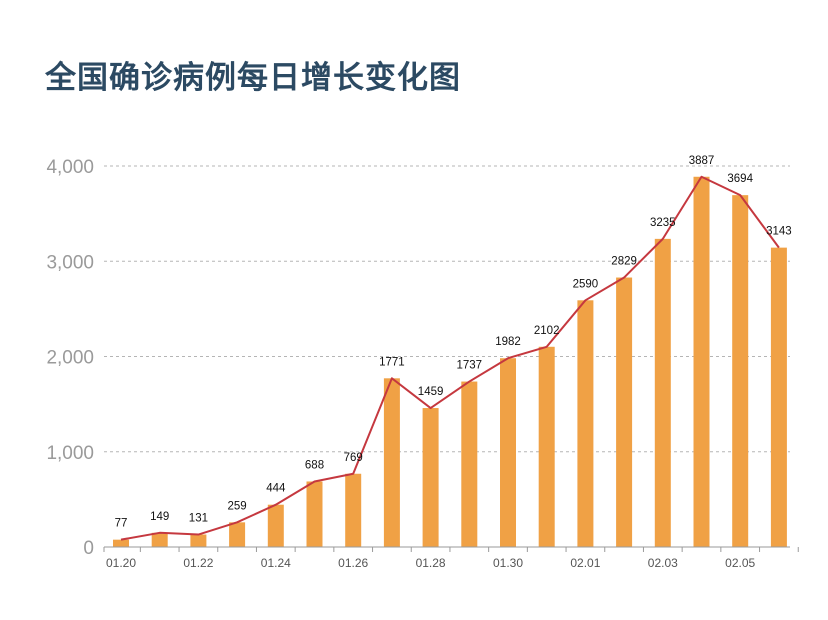 The height and width of the screenshot is (620, 828). Describe the element at coordinates (88, 548) in the screenshot. I see `y-tick-label: 0` at that location.